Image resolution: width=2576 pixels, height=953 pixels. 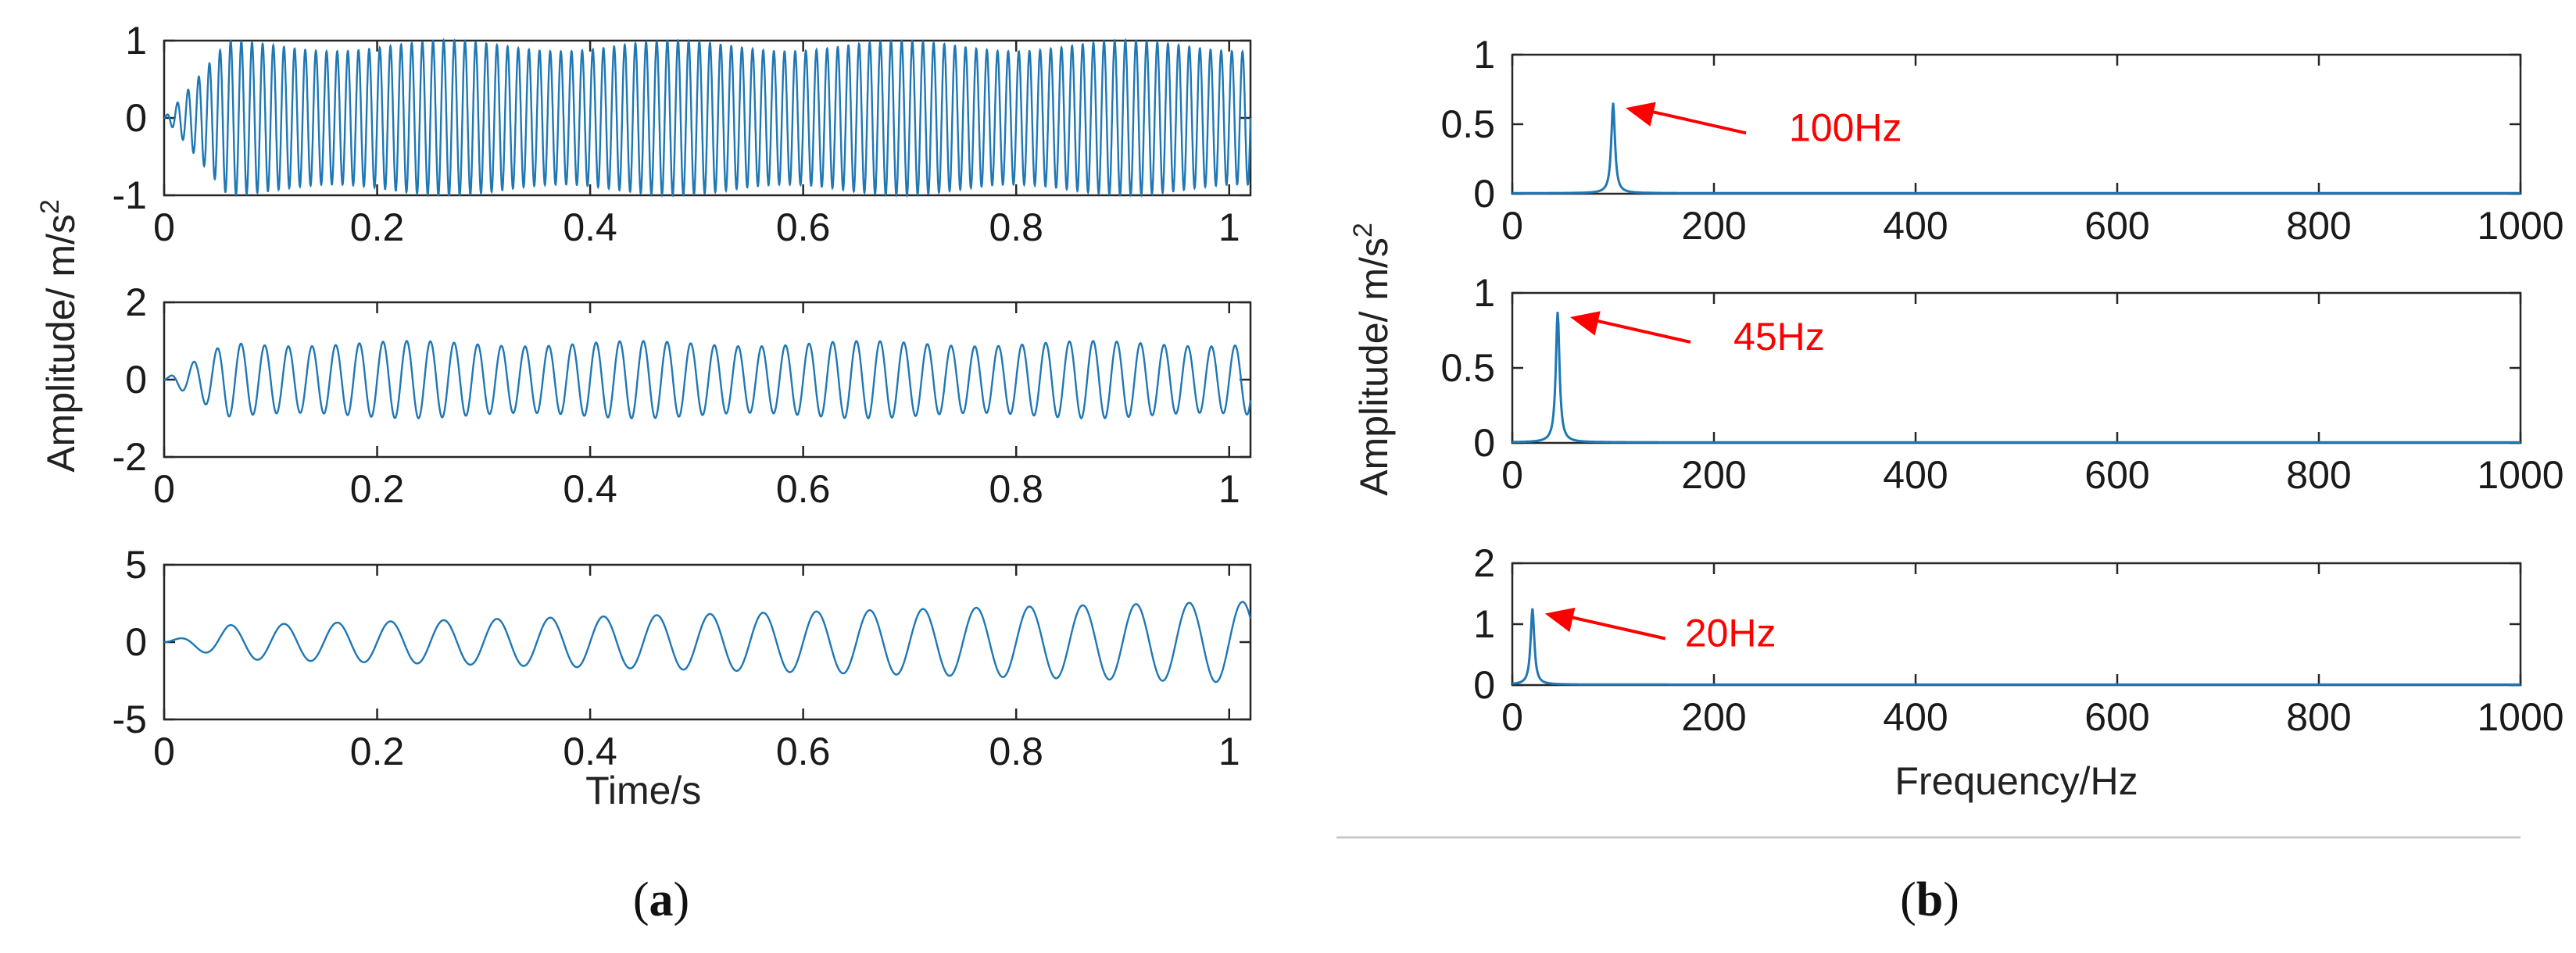 What do you see at coordinates (1374, 366) in the screenshot?
I see `ylabel-panel-b-text: Amplitude/ m/s` at bounding box center [1374, 366].